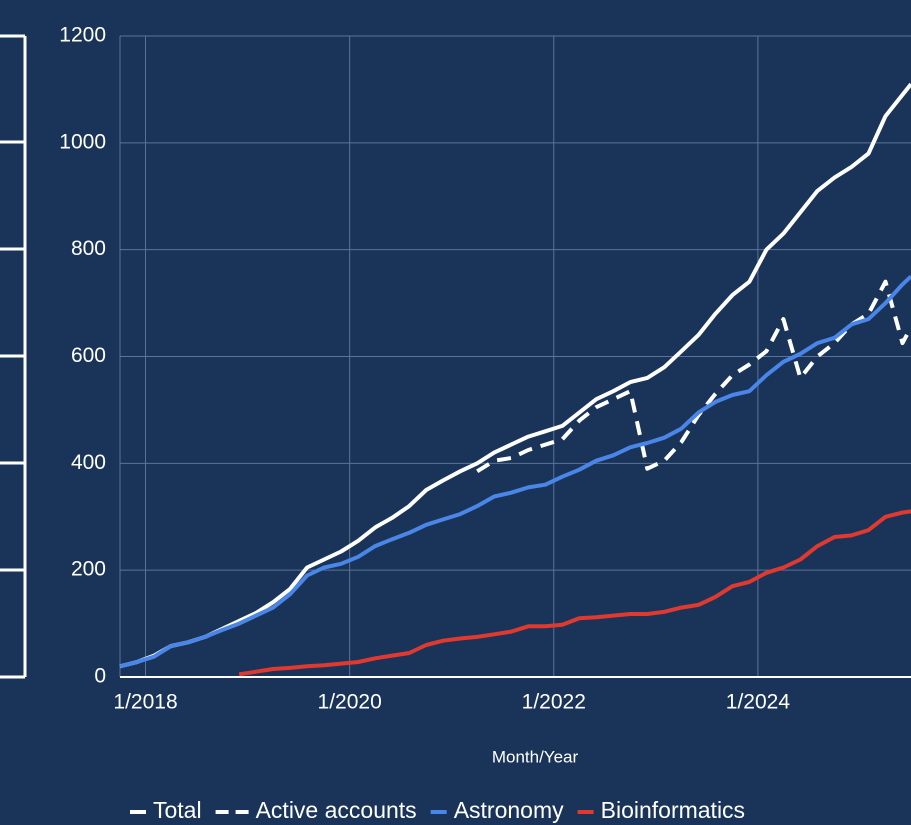 Image resolution: width=911 pixels, height=825 pixels. Describe the element at coordinates (673, 810) in the screenshot. I see `legend-label: Bioinformatics` at that location.